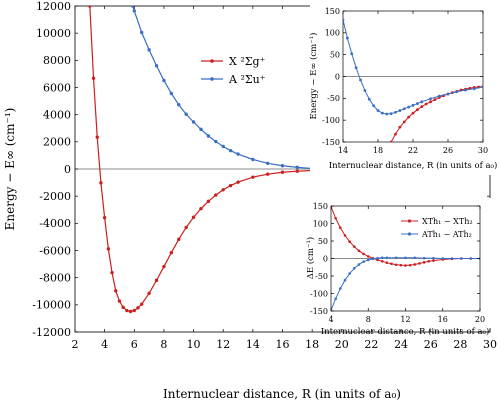 The height and width of the screenshot is (410, 500). I want to click on y-tick-label: -4000, so click(55, 223).